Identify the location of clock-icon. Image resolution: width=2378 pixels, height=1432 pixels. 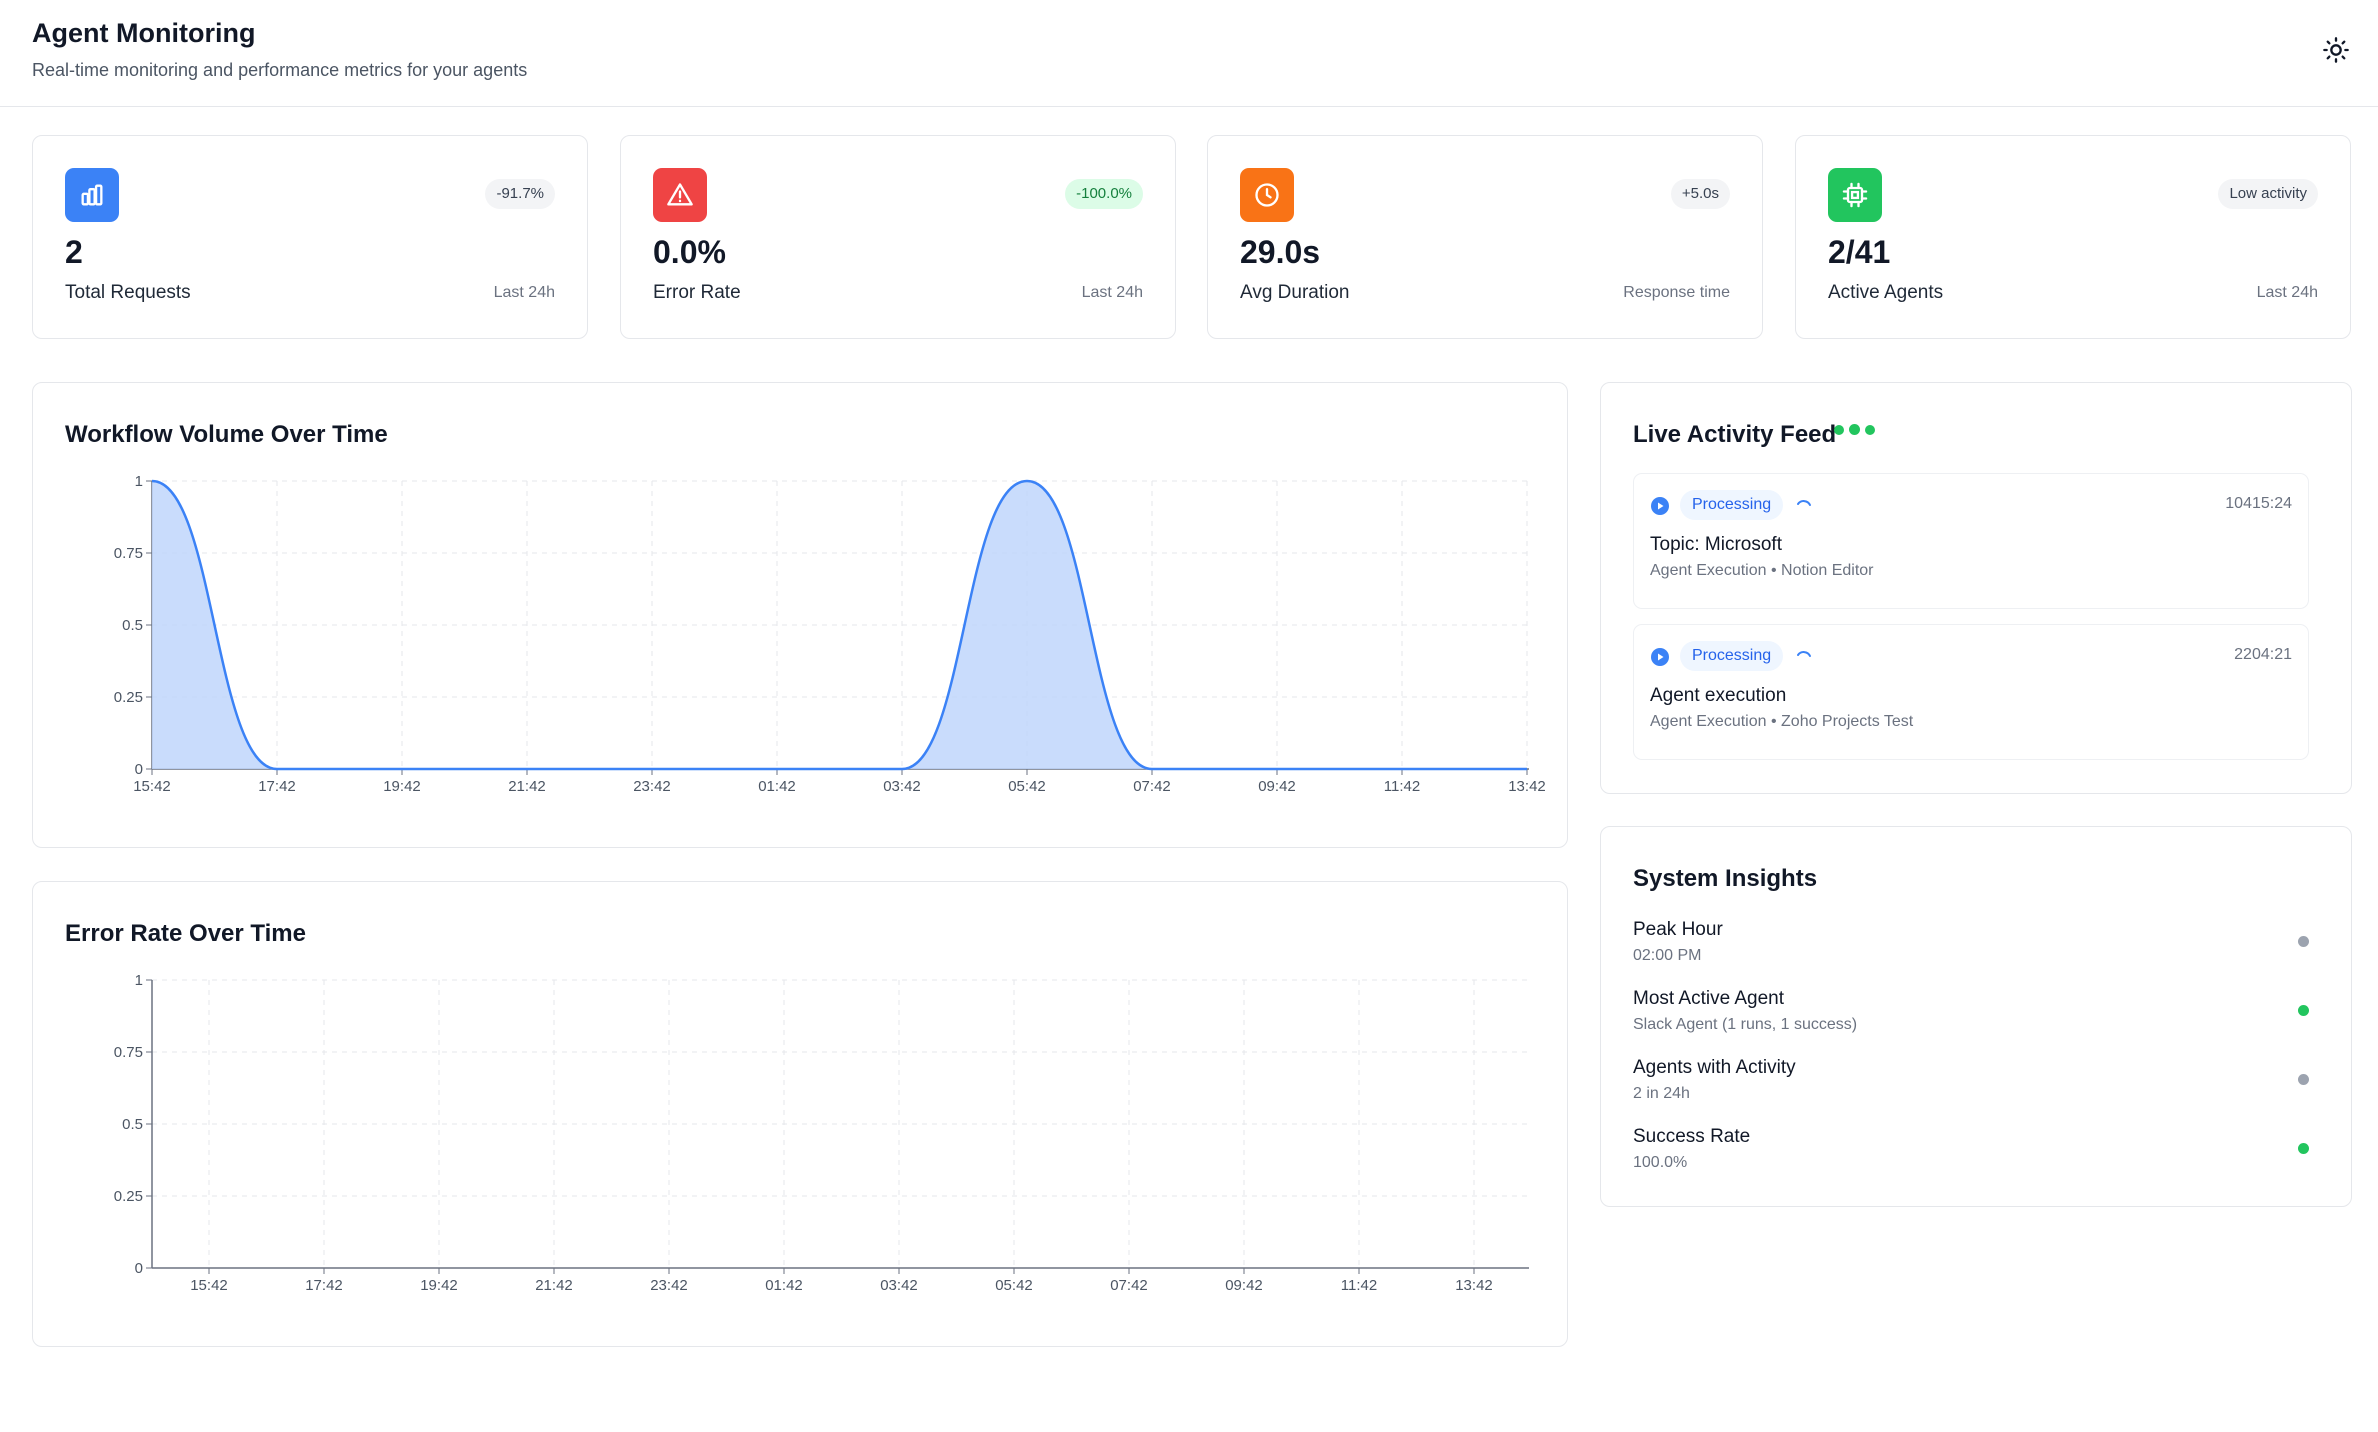
(1267, 195).